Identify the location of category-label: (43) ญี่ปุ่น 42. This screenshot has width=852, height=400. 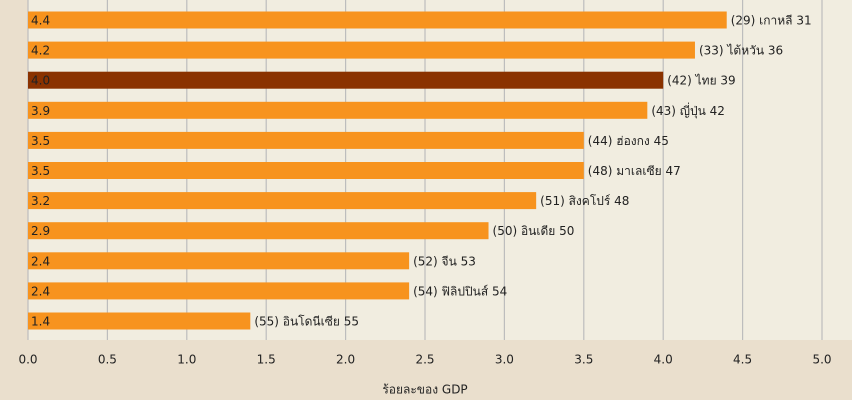
(688, 110).